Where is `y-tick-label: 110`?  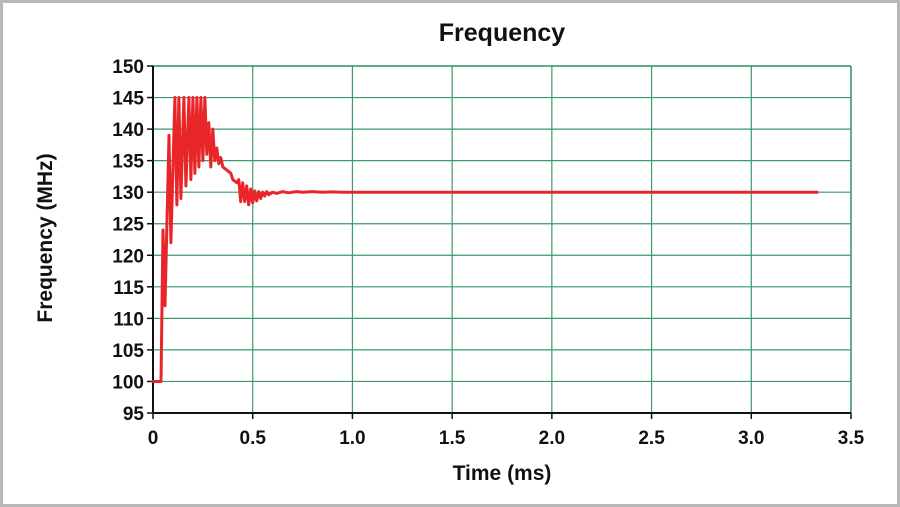 y-tick-label: 110 is located at coordinates (128, 319).